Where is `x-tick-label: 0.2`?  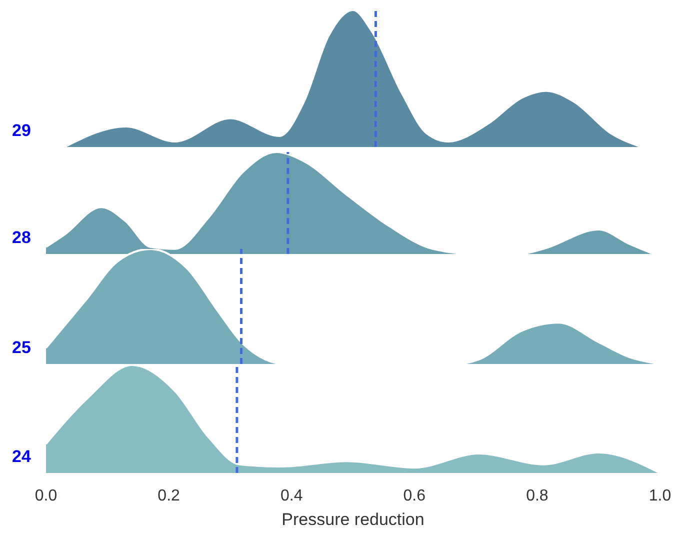 x-tick-label: 0.2 is located at coordinates (169, 495).